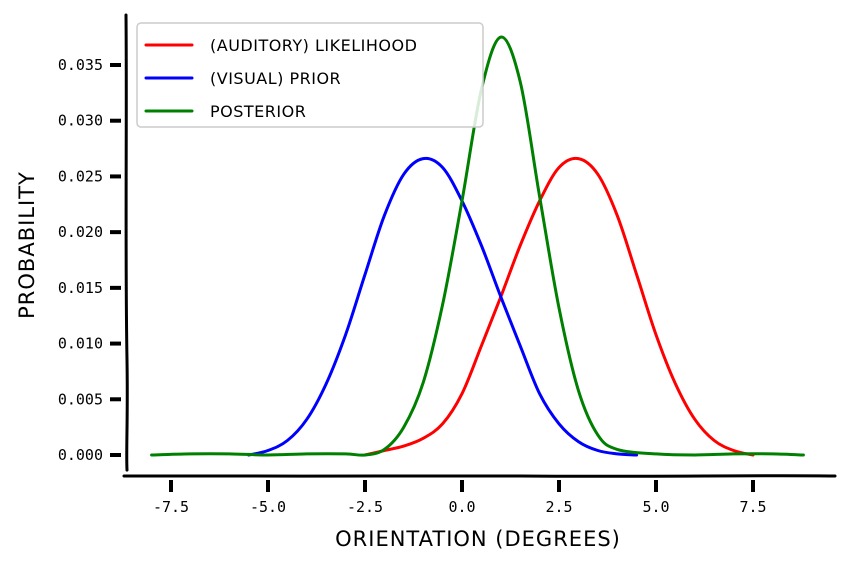  Describe the element at coordinates (27, 245) in the screenshot. I see `y-axis-title: PROBABILITY` at that location.